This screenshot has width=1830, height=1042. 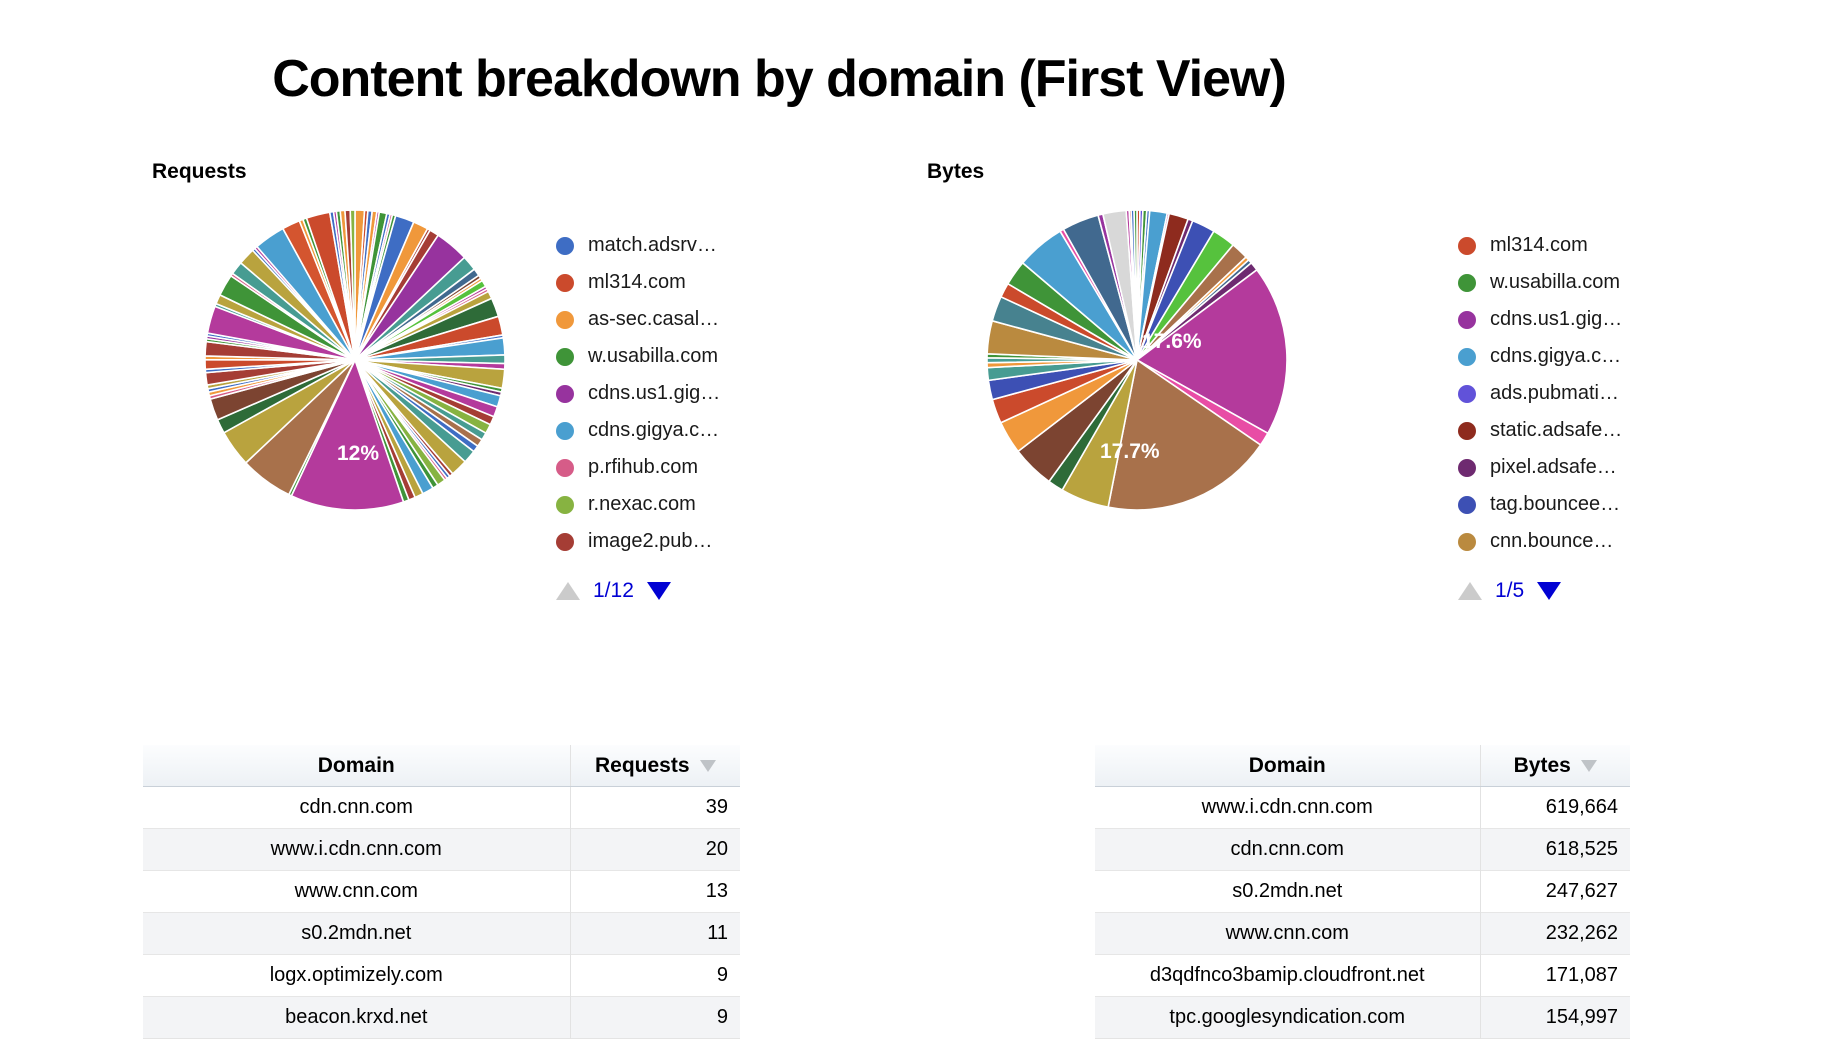 I want to click on table-row: s0.2mdn.net 11, so click(x=441, y=933).